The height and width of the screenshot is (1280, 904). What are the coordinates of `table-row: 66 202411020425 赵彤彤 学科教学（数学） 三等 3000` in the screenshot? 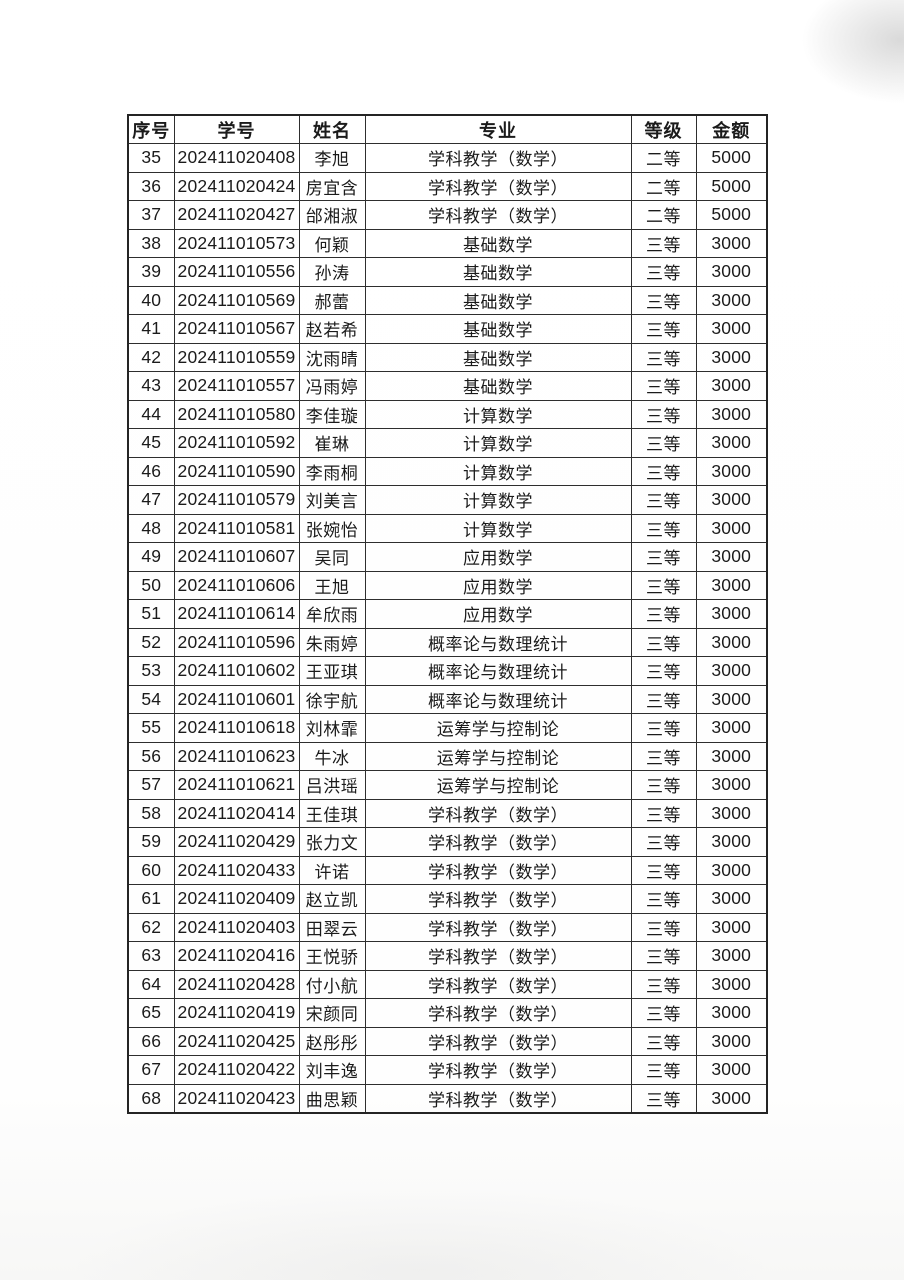 It's located at (447, 1041).